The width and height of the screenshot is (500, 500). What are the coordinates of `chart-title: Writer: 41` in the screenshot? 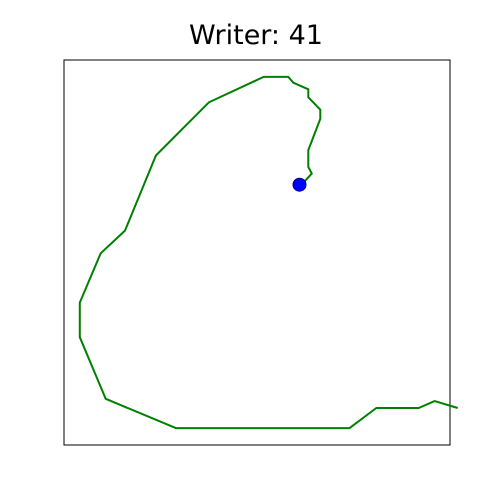 It's located at (256, 35).